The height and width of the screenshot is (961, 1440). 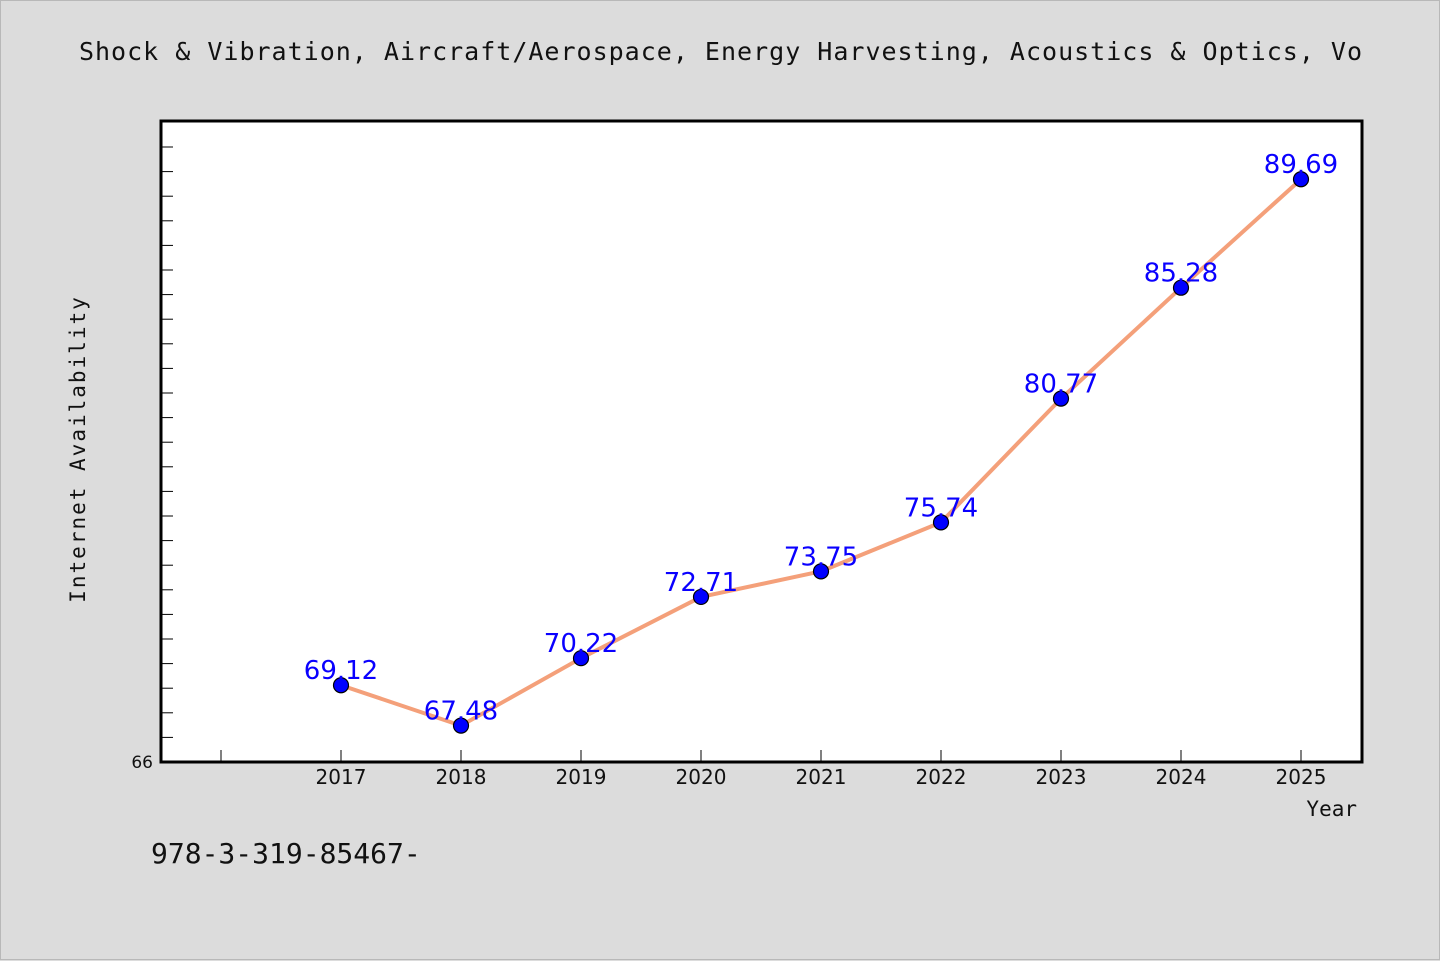 What do you see at coordinates (1301, 165) in the screenshot?
I see `data-label: 89.69` at bounding box center [1301, 165].